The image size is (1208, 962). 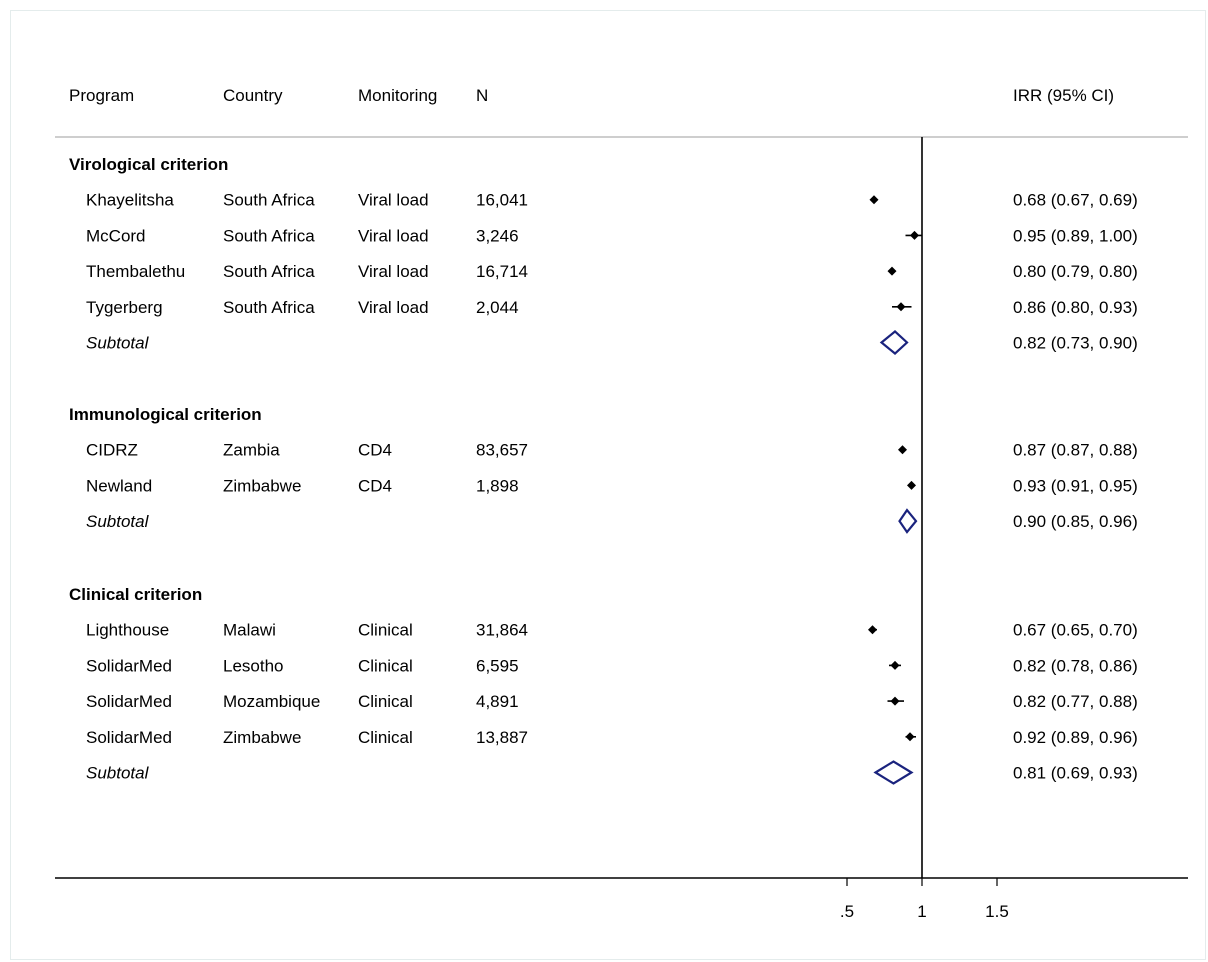 I want to click on study-n: 3,246, so click(x=497, y=235).